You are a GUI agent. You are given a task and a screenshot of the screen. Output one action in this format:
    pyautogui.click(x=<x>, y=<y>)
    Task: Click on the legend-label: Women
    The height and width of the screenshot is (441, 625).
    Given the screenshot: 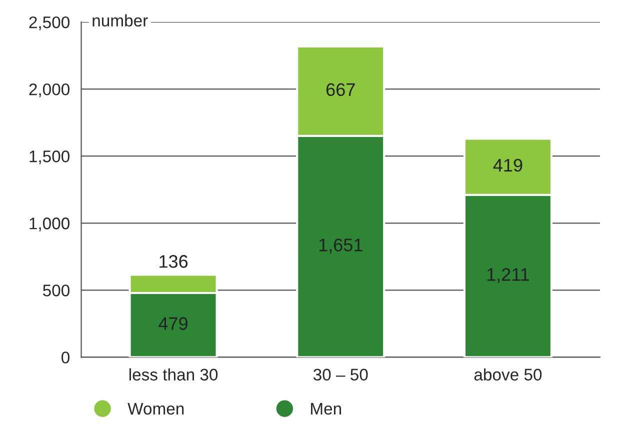 What is the action you would take?
    pyautogui.click(x=156, y=408)
    